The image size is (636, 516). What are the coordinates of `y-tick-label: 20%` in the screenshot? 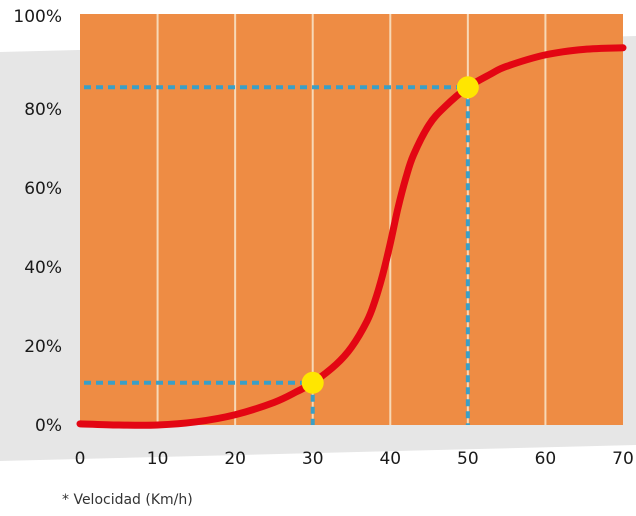 It's located at (43, 347).